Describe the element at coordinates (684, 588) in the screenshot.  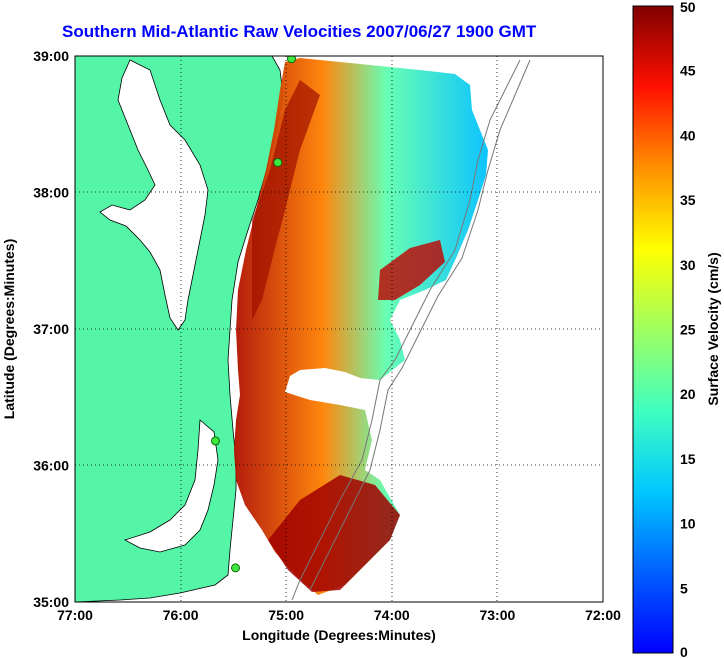
I see `colorbar-tick-label: 5` at that location.